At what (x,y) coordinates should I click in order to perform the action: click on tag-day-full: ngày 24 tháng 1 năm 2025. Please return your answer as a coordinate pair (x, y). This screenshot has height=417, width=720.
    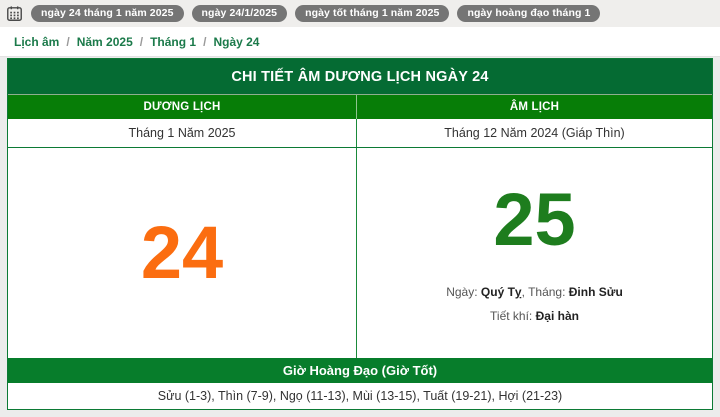
    Looking at the image, I should click on (107, 13).